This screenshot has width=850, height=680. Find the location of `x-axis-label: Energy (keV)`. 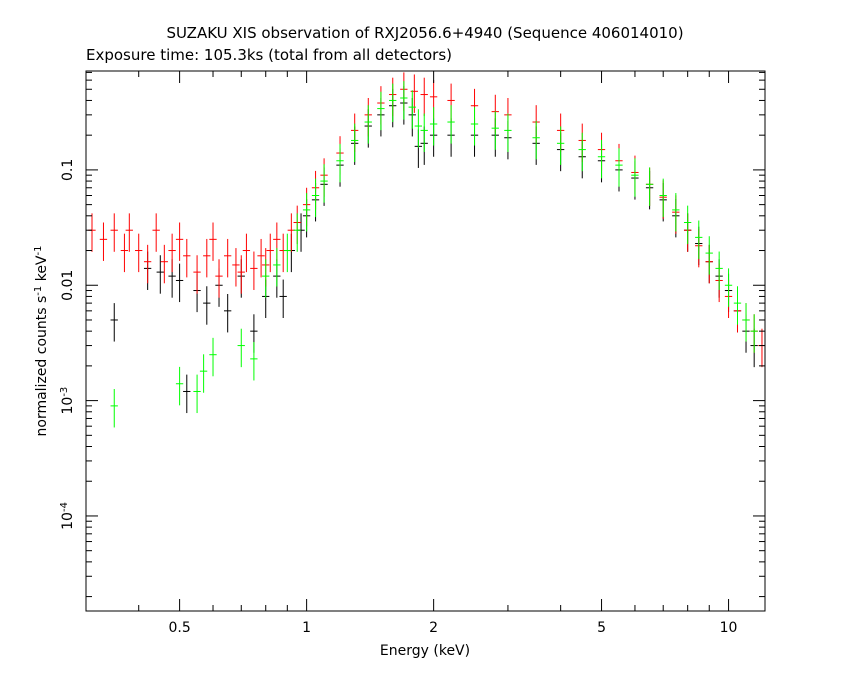

x-axis-label: Energy (keV) is located at coordinates (425, 651).